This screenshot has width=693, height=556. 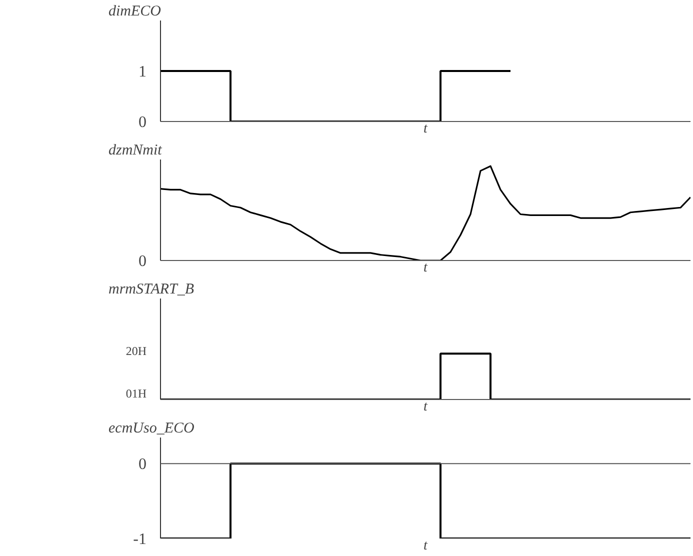 I want to click on chart-title: mrmSTART_B, so click(x=151, y=290).